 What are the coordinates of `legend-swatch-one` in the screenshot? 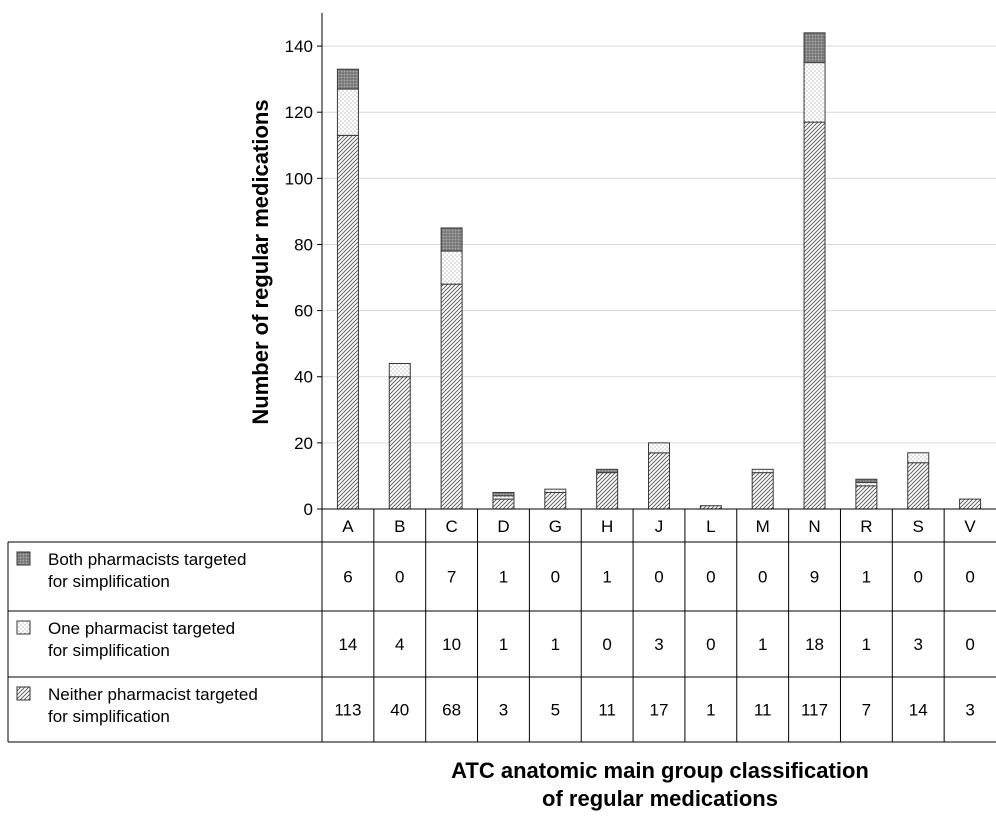 It's located at (23, 627).